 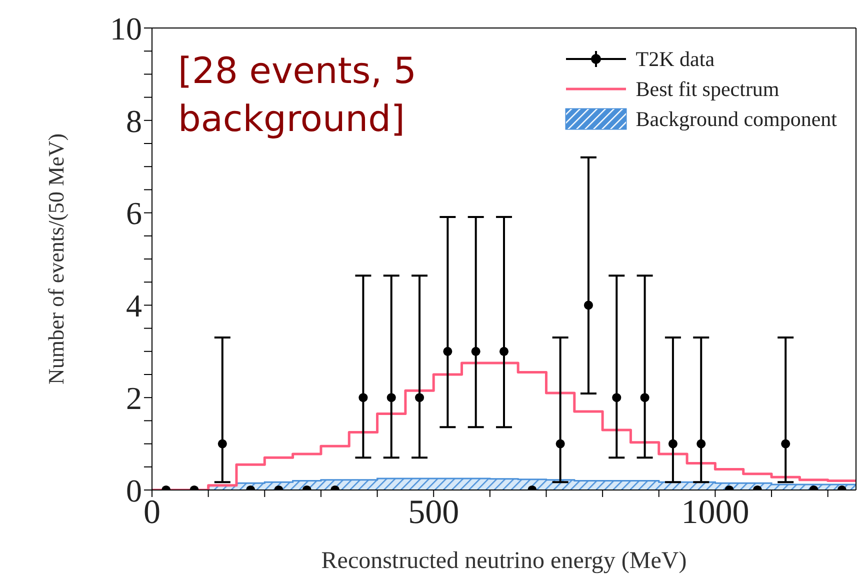 What do you see at coordinates (298, 96) in the screenshot?
I see `annotation: [28 events, 5 background]` at bounding box center [298, 96].